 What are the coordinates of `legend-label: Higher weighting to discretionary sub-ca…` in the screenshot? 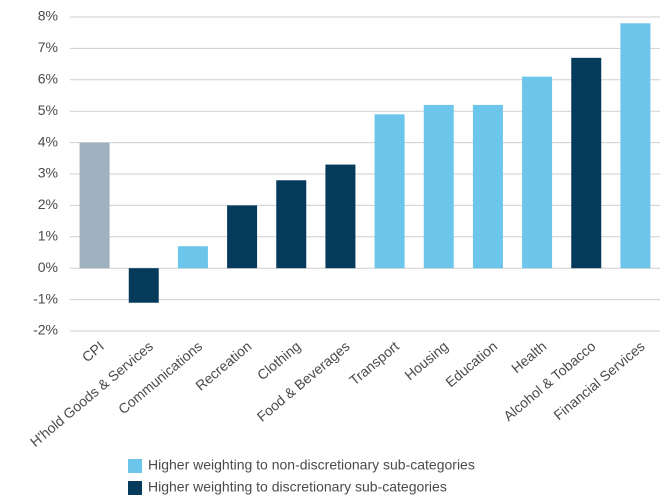 It's located at (297, 487).